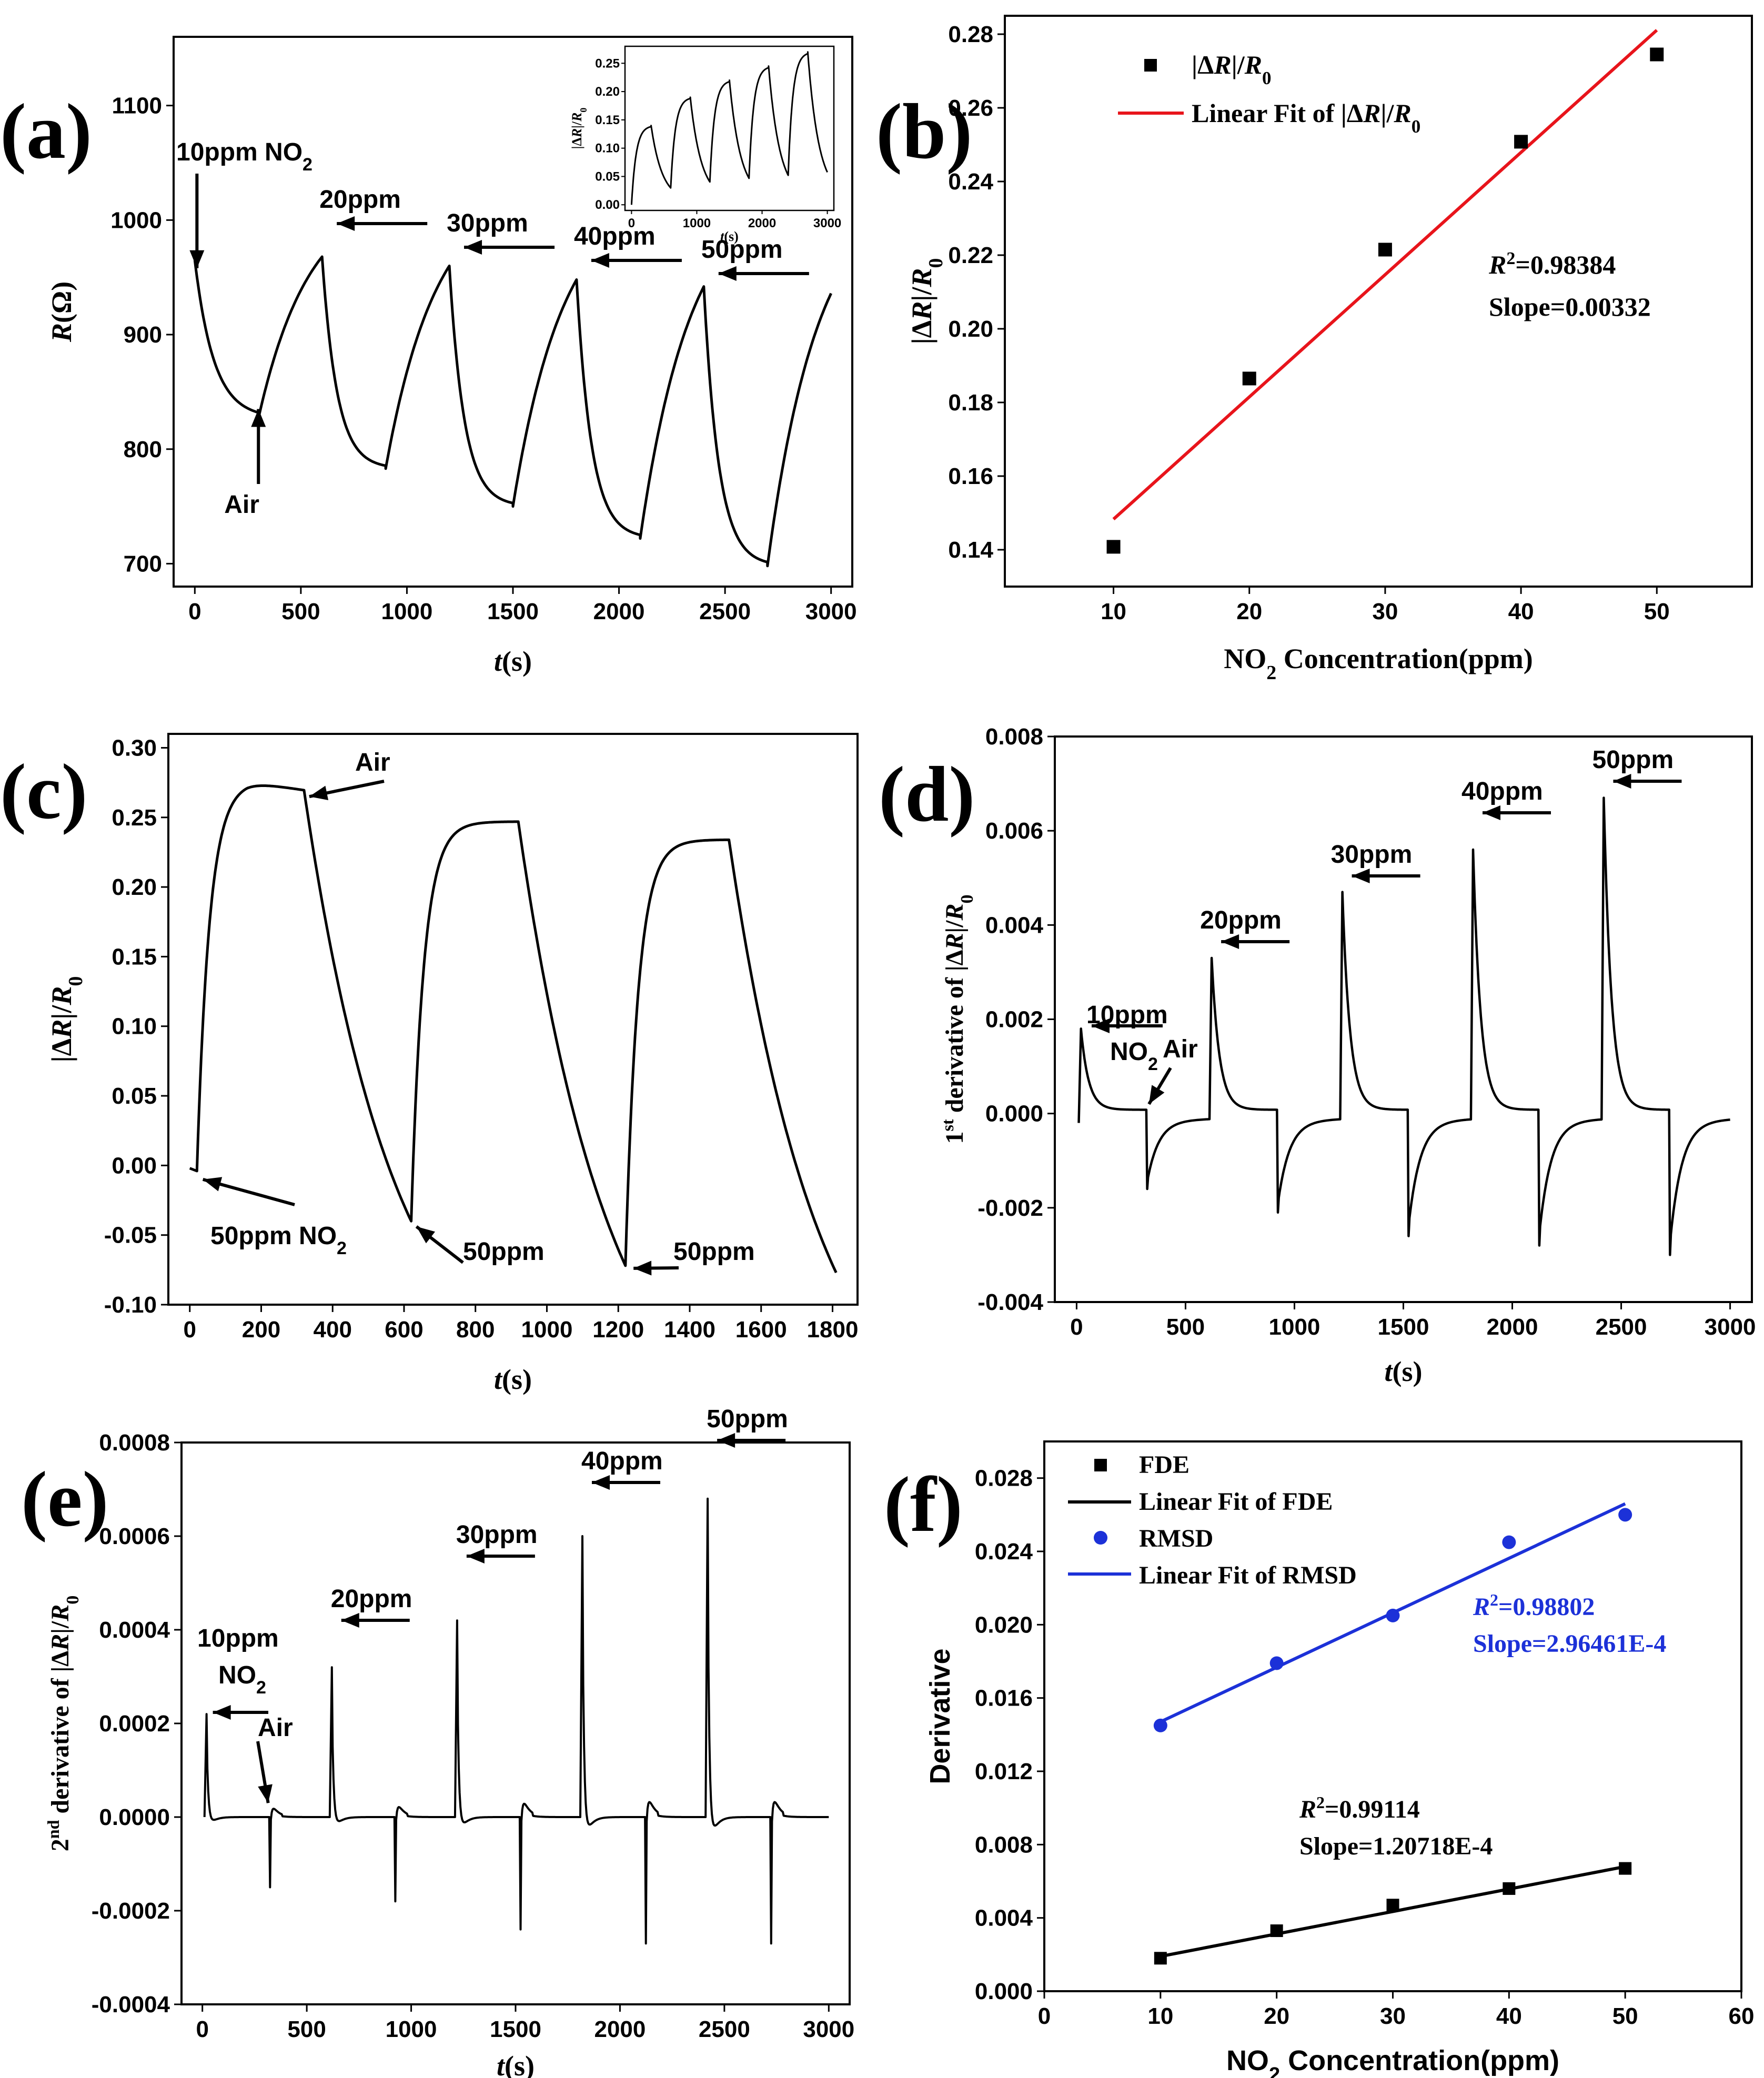 The image size is (1764, 2078). Describe the element at coordinates (747, 1419) in the screenshot. I see `annotation-50ppm: 50ppm` at that location.